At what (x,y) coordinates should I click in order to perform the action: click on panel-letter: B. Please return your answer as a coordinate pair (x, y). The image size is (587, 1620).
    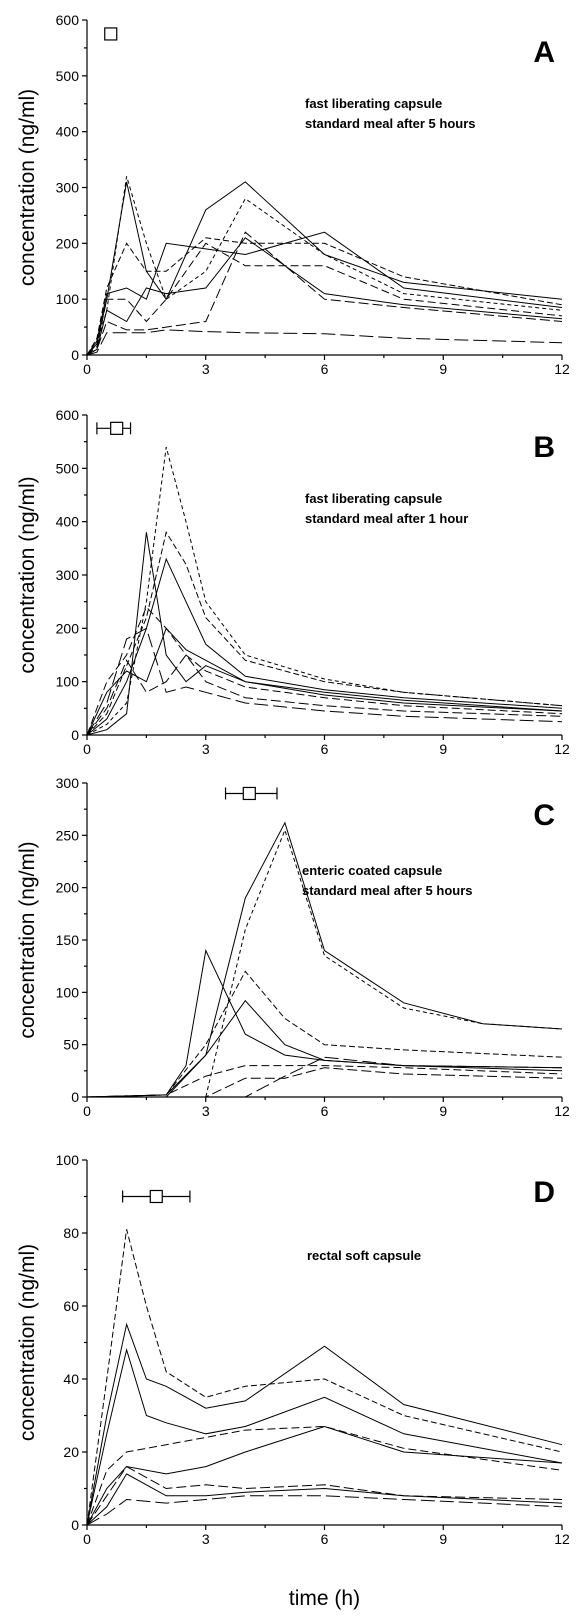
    Looking at the image, I should click on (544, 447).